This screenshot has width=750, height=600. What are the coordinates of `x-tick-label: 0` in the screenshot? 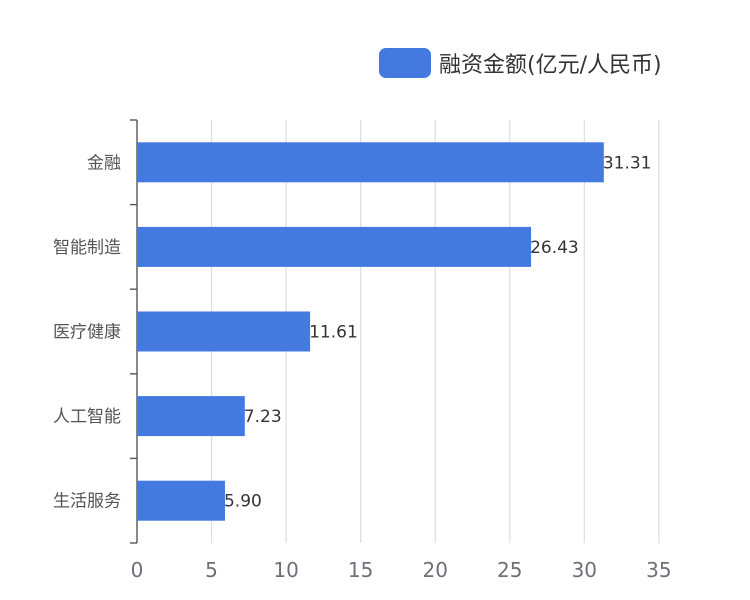 It's located at (137, 570).